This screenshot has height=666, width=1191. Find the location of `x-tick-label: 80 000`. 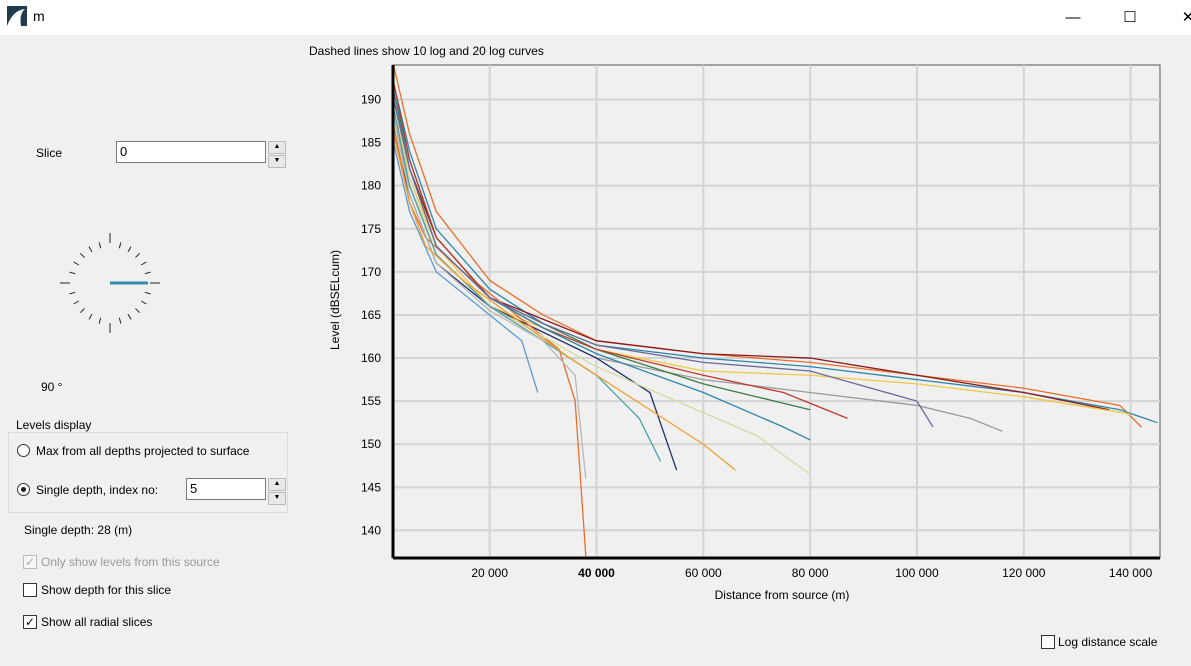

x-tick-label: 80 000 is located at coordinates (810, 573).